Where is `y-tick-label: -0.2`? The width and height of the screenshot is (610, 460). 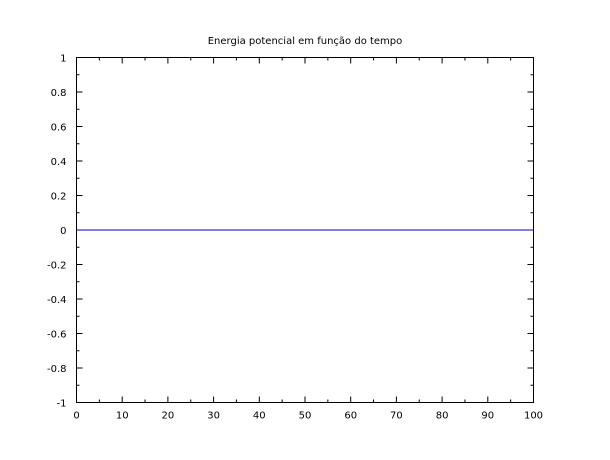
y-tick-label: -0.2 is located at coordinates (57, 266).